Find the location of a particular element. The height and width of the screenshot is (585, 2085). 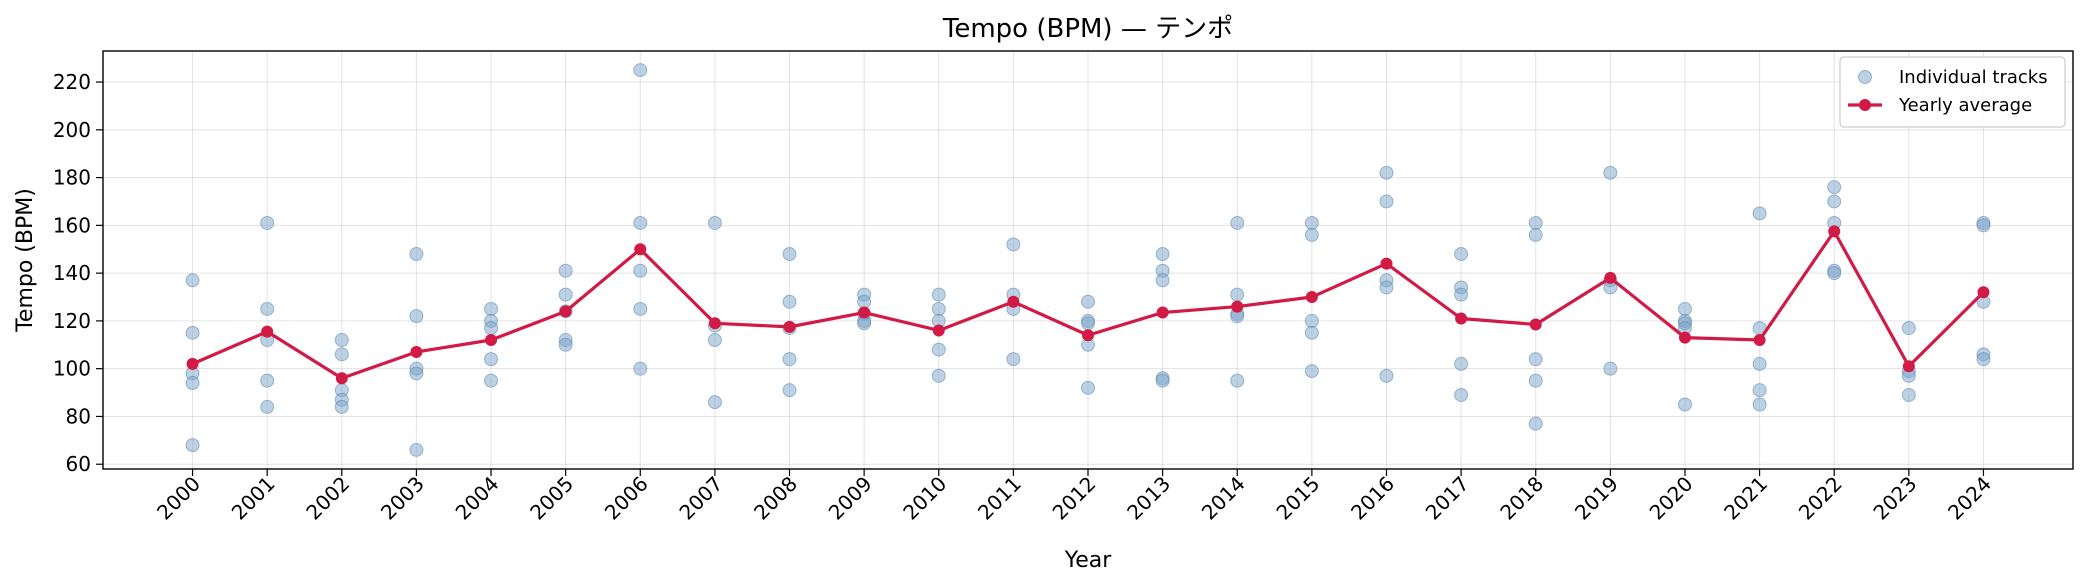

legend-box is located at coordinates (1952, 92).